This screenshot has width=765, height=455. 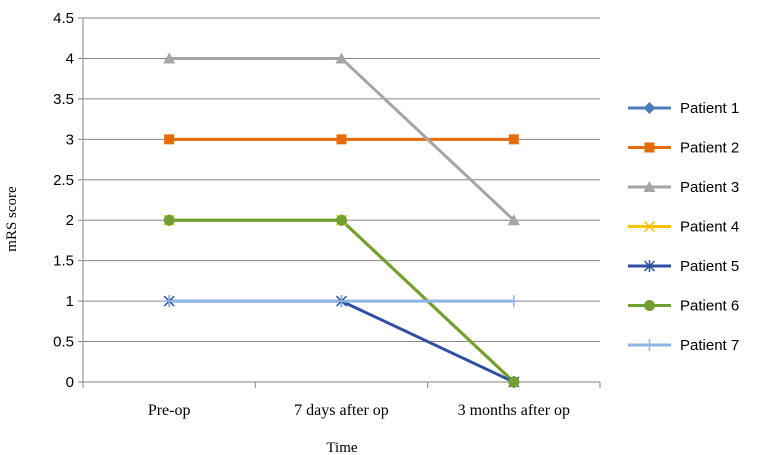 I want to click on y-tick-label: 3, so click(x=70, y=139).